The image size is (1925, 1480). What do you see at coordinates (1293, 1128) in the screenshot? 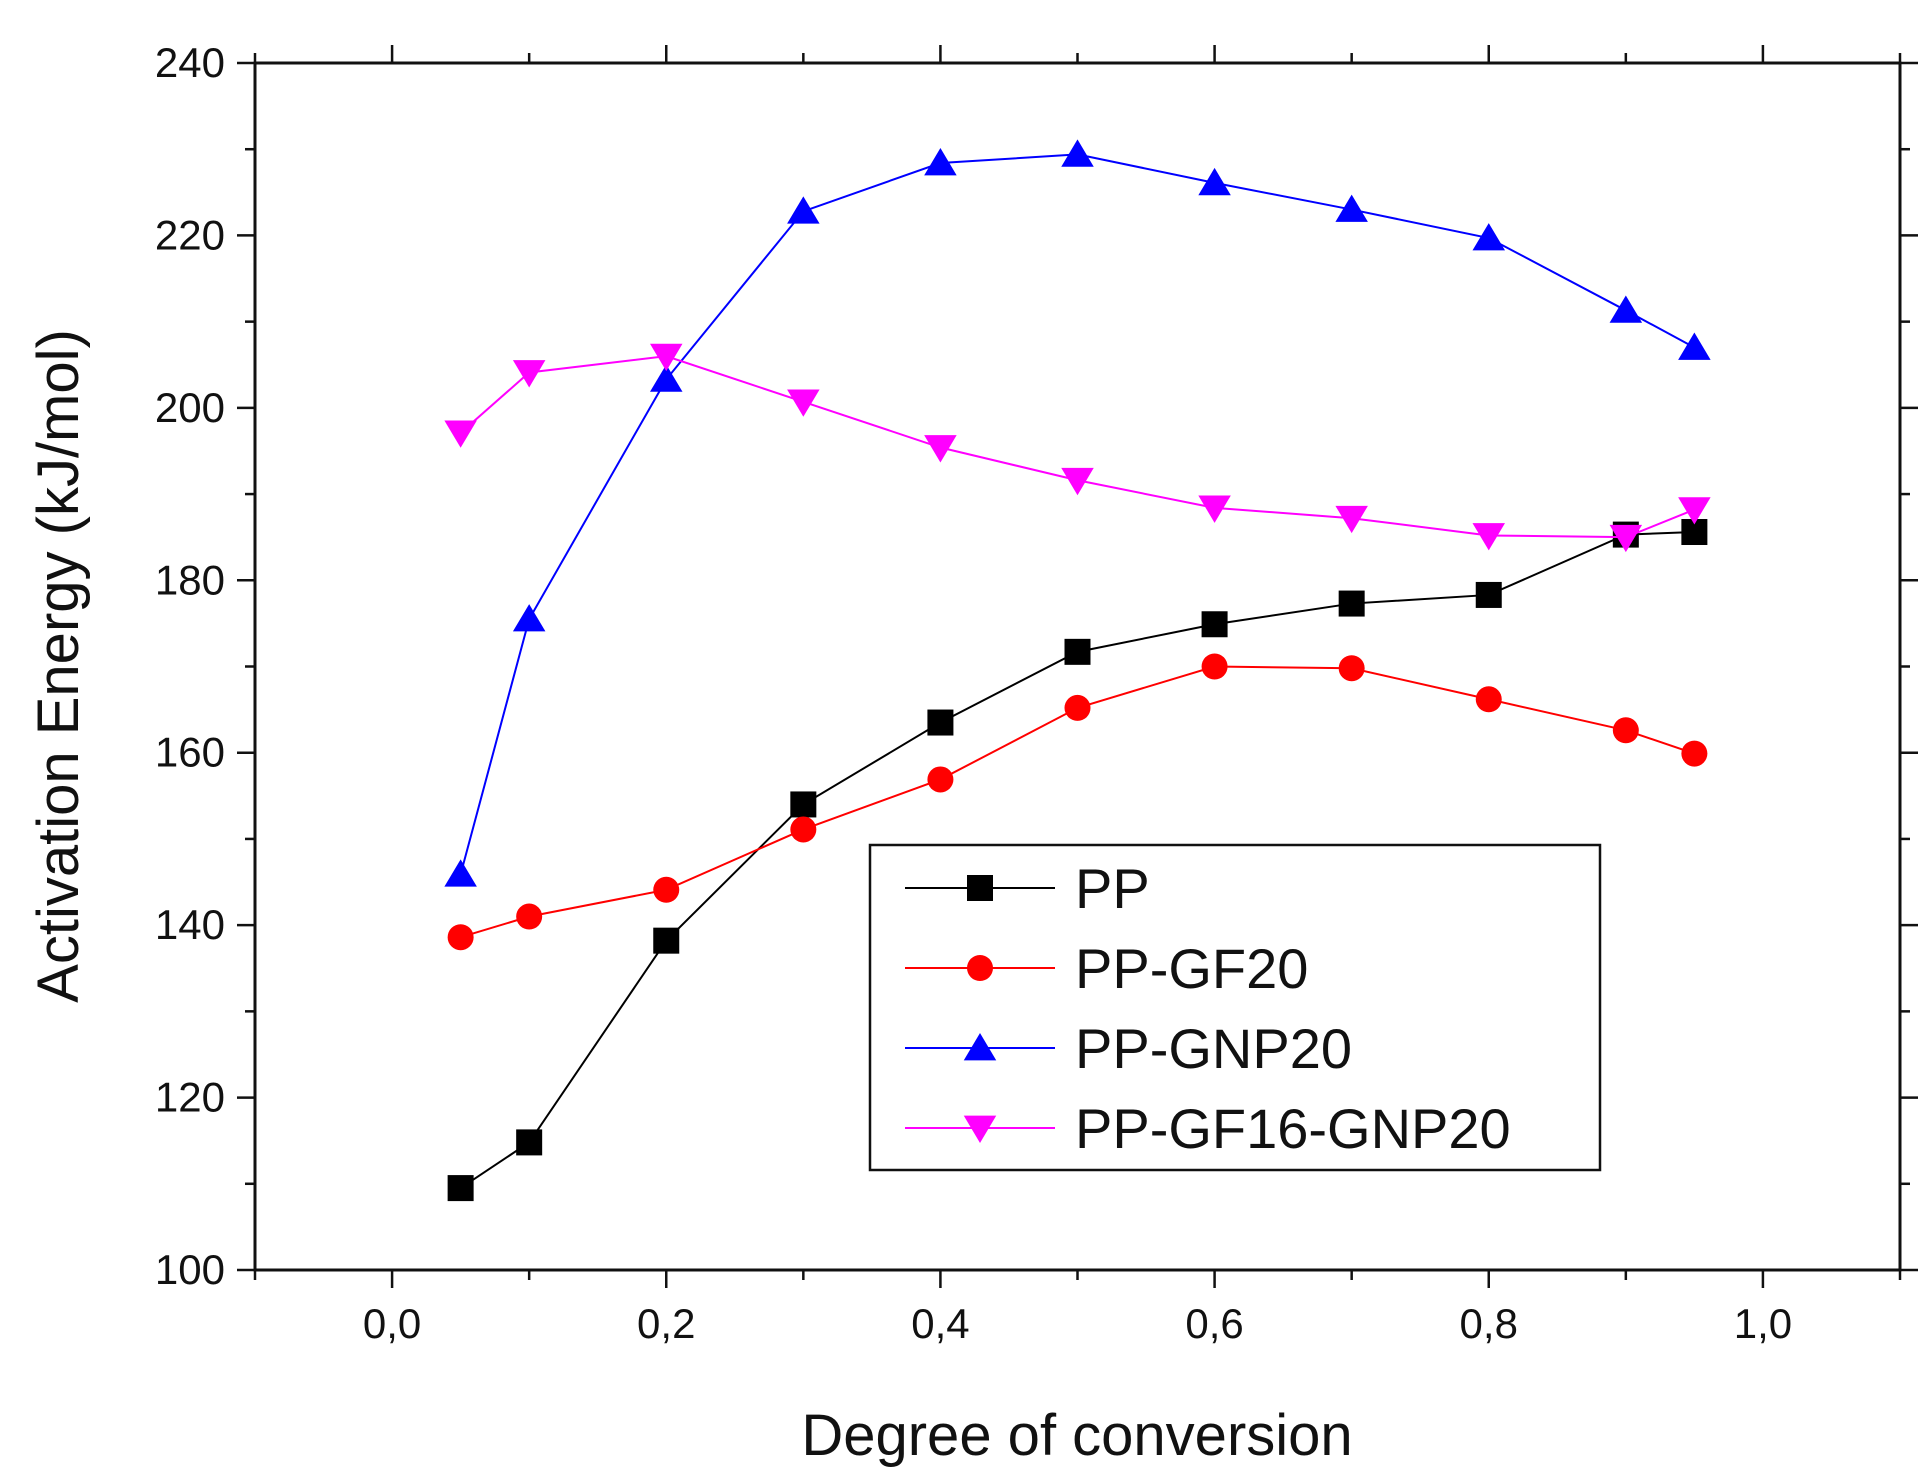
I see `legend-label: PP-GF16-GNP20` at bounding box center [1293, 1128].